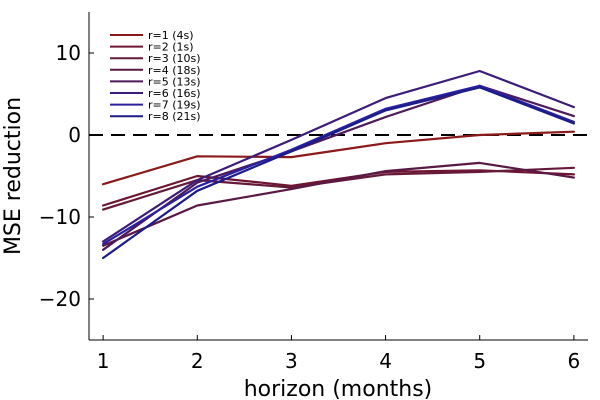  What do you see at coordinates (171, 47) in the screenshot?
I see `legend-label: r=2 (1s)` at bounding box center [171, 47].